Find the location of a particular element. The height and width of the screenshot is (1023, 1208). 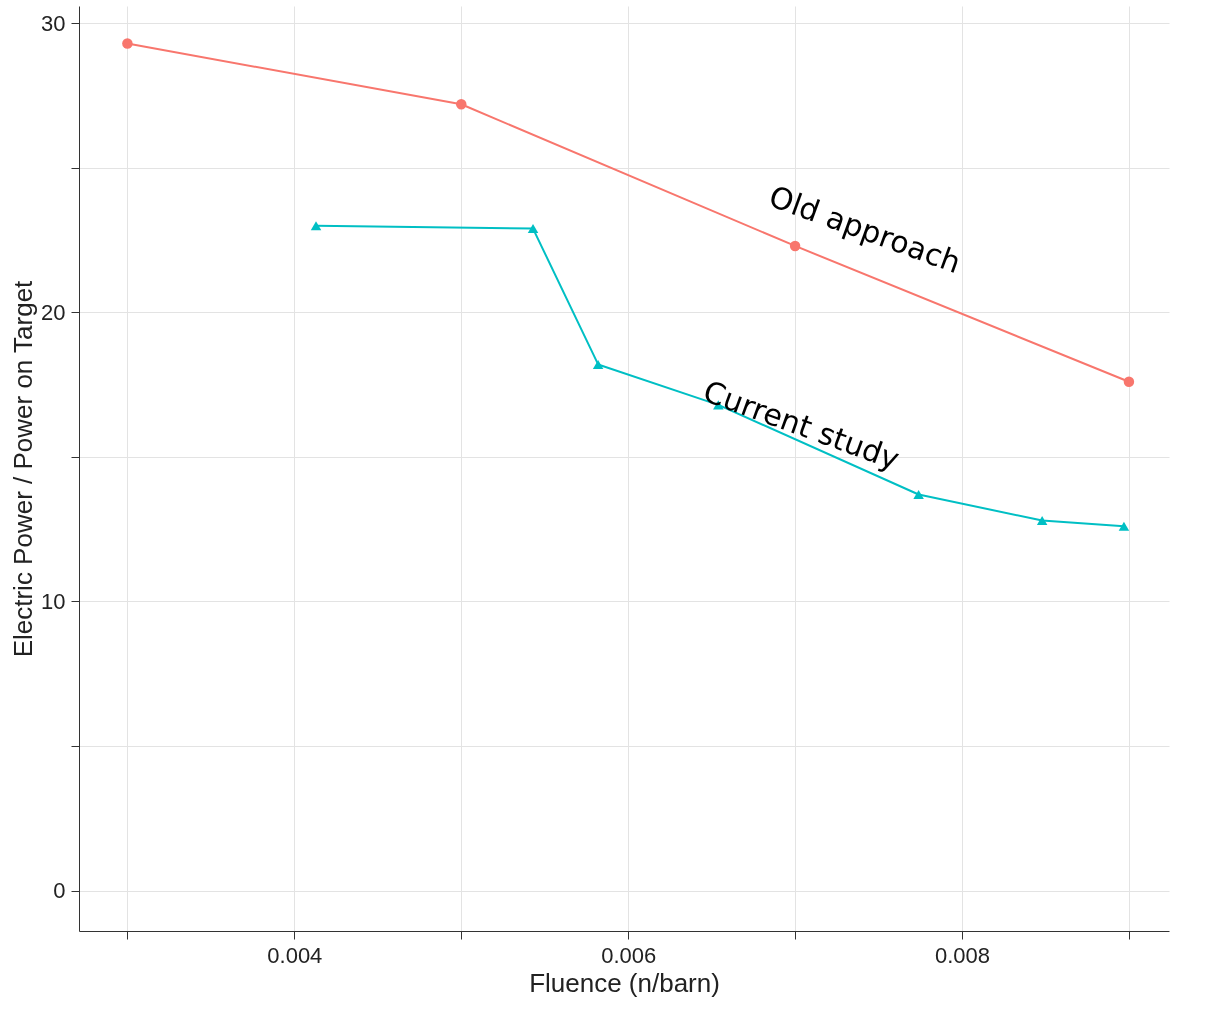

y-tick-label: 0 is located at coordinates (59, 891).